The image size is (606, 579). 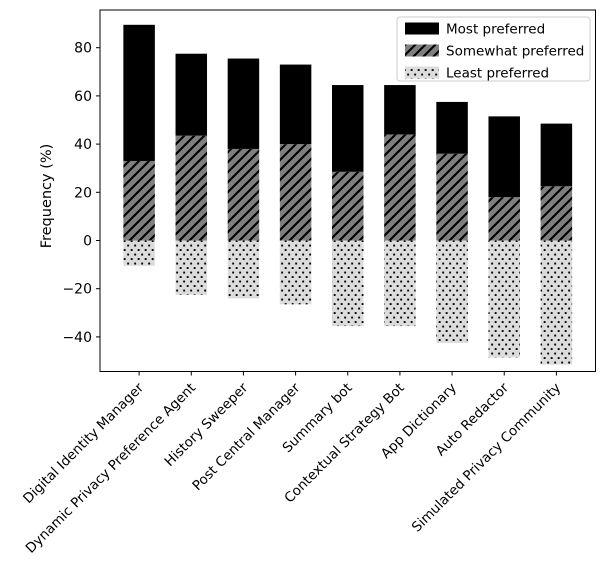 What do you see at coordinates (77, 290) in the screenshot?
I see `y-tick-label: −20` at bounding box center [77, 290].